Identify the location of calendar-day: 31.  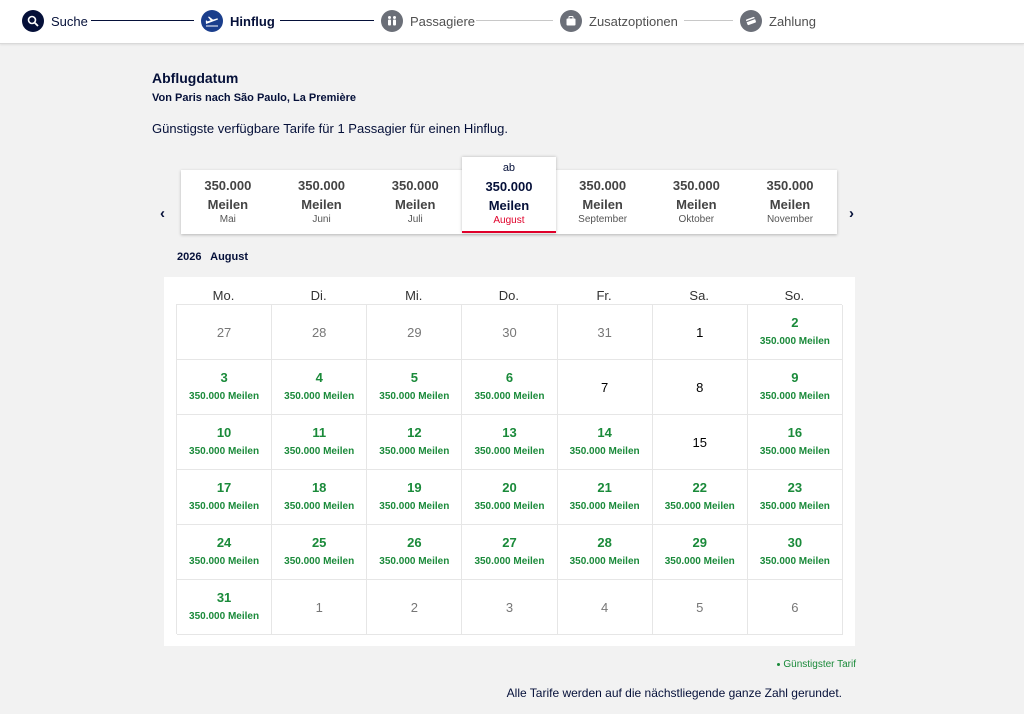
(605, 332).